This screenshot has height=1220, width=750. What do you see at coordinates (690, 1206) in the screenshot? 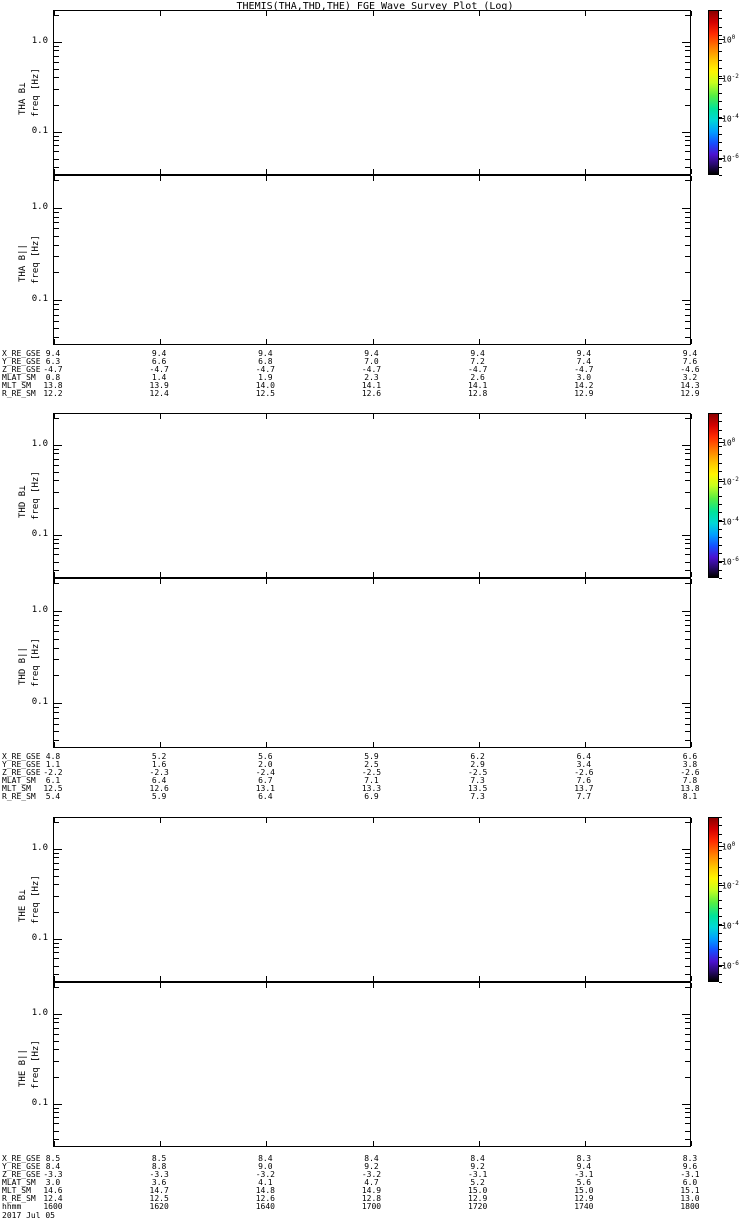
I see `annotation-value: 1800` at bounding box center [690, 1206].